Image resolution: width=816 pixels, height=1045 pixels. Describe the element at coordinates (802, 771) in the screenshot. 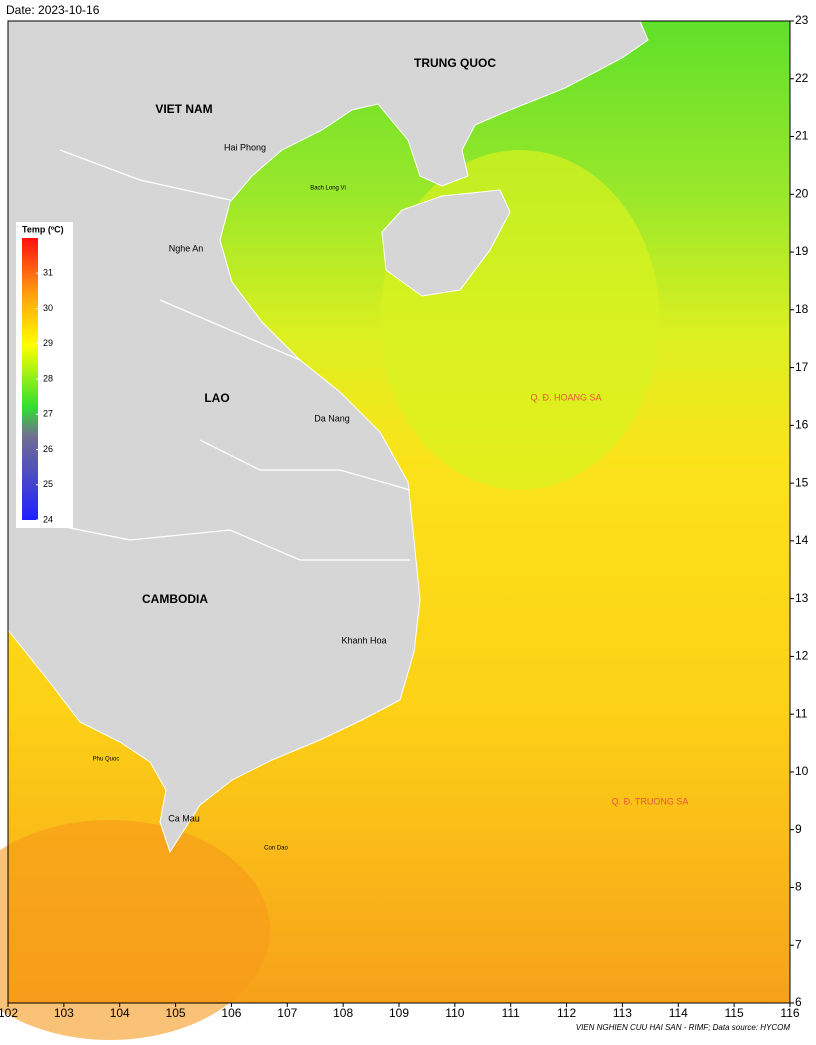

I see `y-tick-label: 10` at that location.